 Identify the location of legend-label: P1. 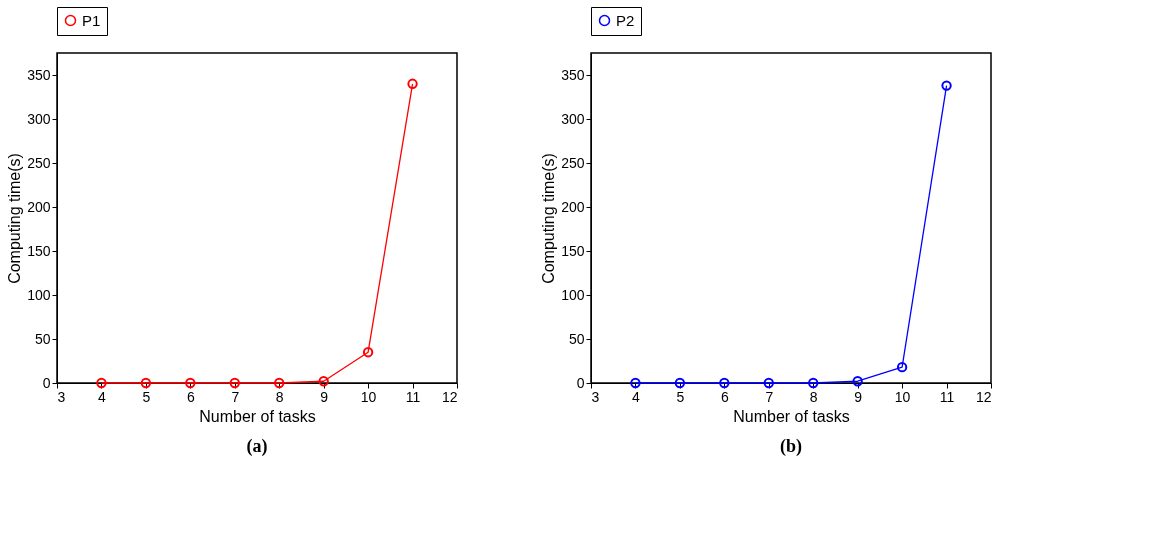
(91, 20).